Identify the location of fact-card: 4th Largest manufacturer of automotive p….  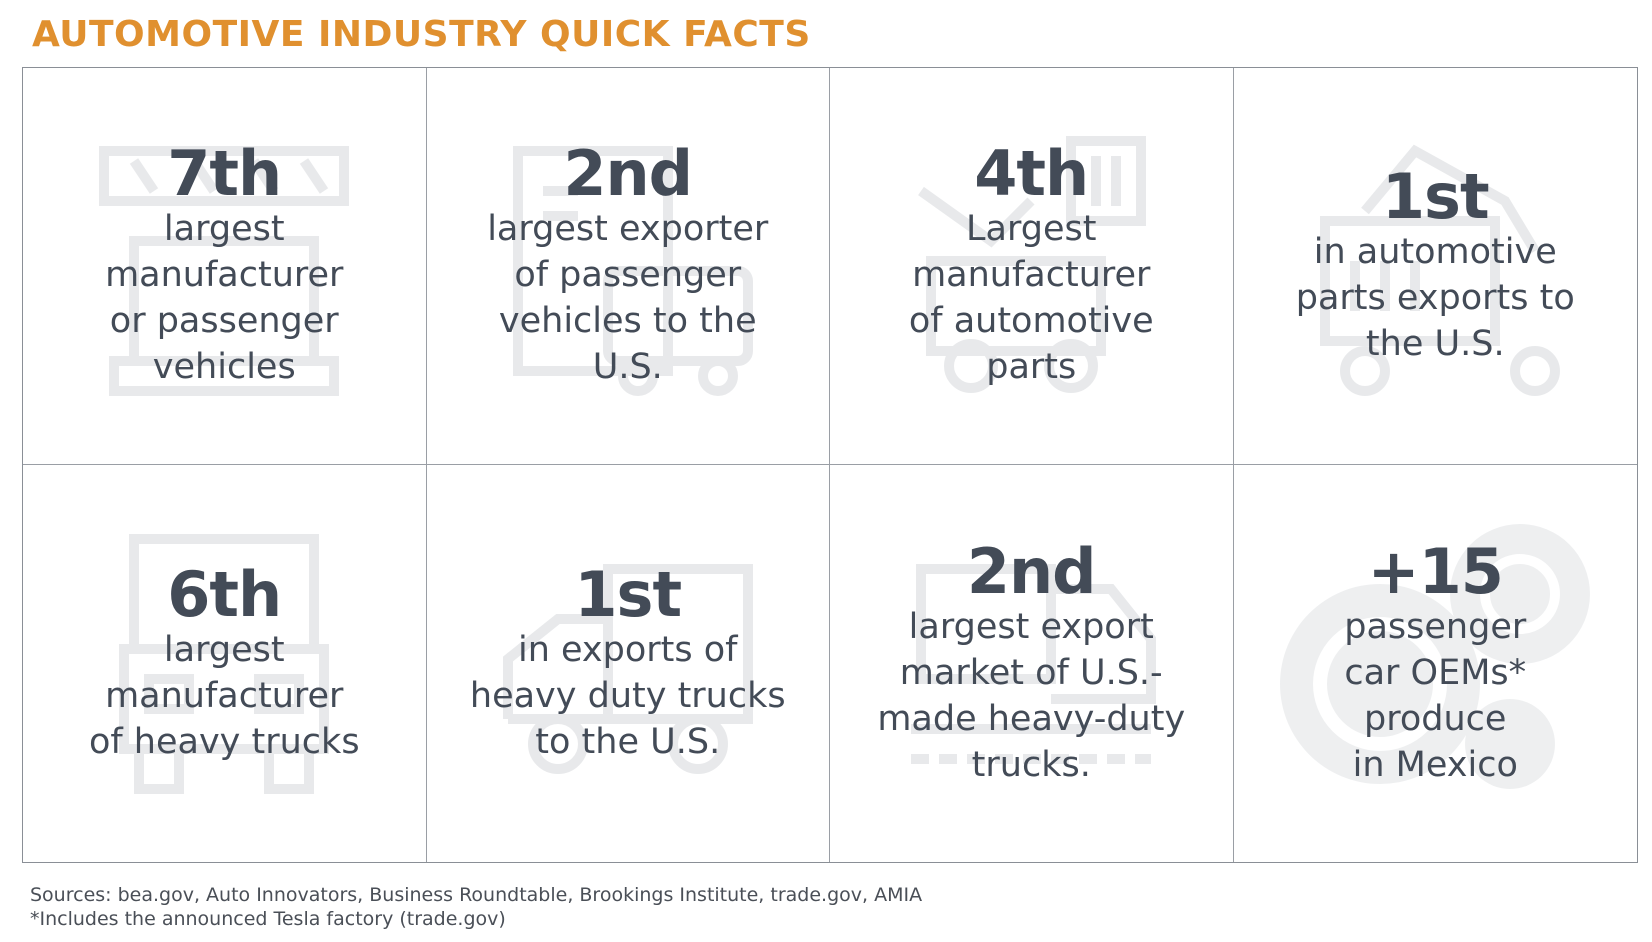
(1032, 266).